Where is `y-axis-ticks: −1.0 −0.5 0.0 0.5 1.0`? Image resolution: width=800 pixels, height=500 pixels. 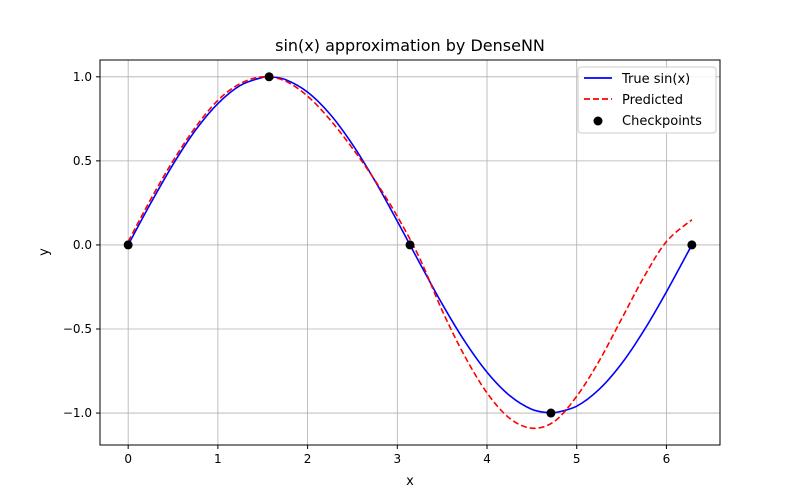
y-axis-ticks: −1.0 −0.5 0.0 0.5 1.0 is located at coordinates (81, 245).